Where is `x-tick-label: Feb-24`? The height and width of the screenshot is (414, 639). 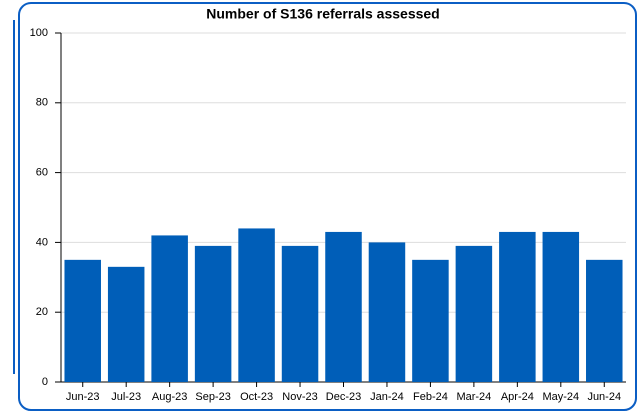 x-tick-label: Feb-24 is located at coordinates (430, 397).